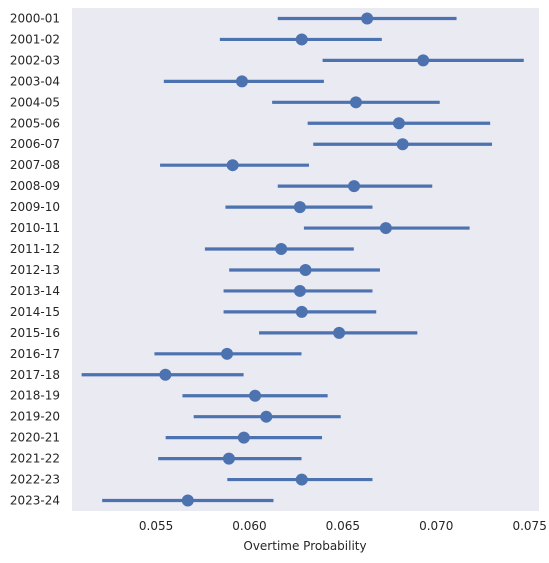 This screenshot has width=549, height=563. What do you see at coordinates (35, 249) in the screenshot?
I see `y-tick-label: 2011-12` at bounding box center [35, 249].